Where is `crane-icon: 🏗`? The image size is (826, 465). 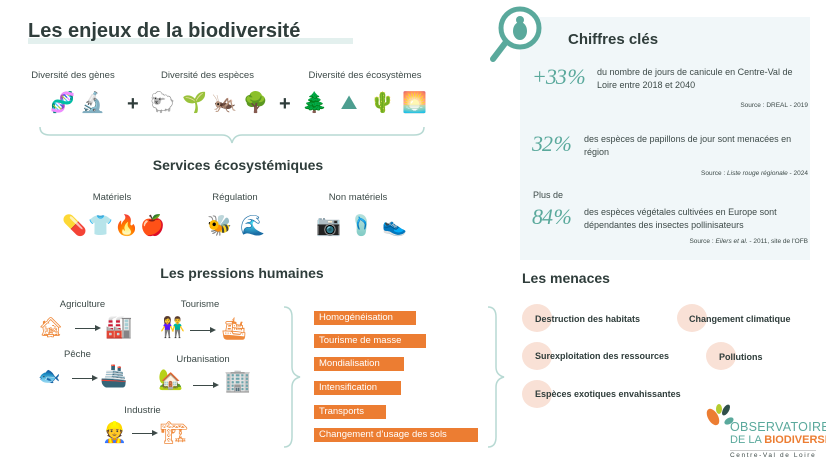 crane-icon: 🏗 is located at coordinates (174, 432).